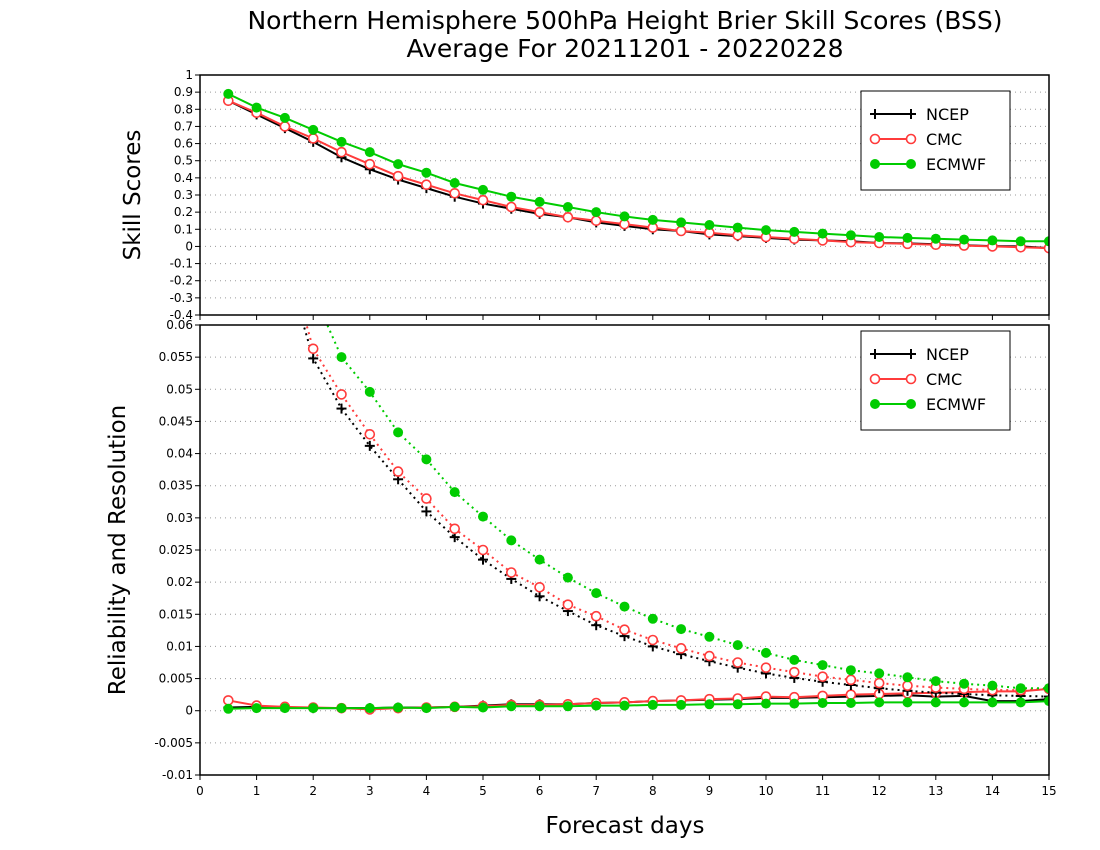  Describe the element at coordinates (179, 454) in the screenshot. I see `y-tick-label: 0.04` at that location.